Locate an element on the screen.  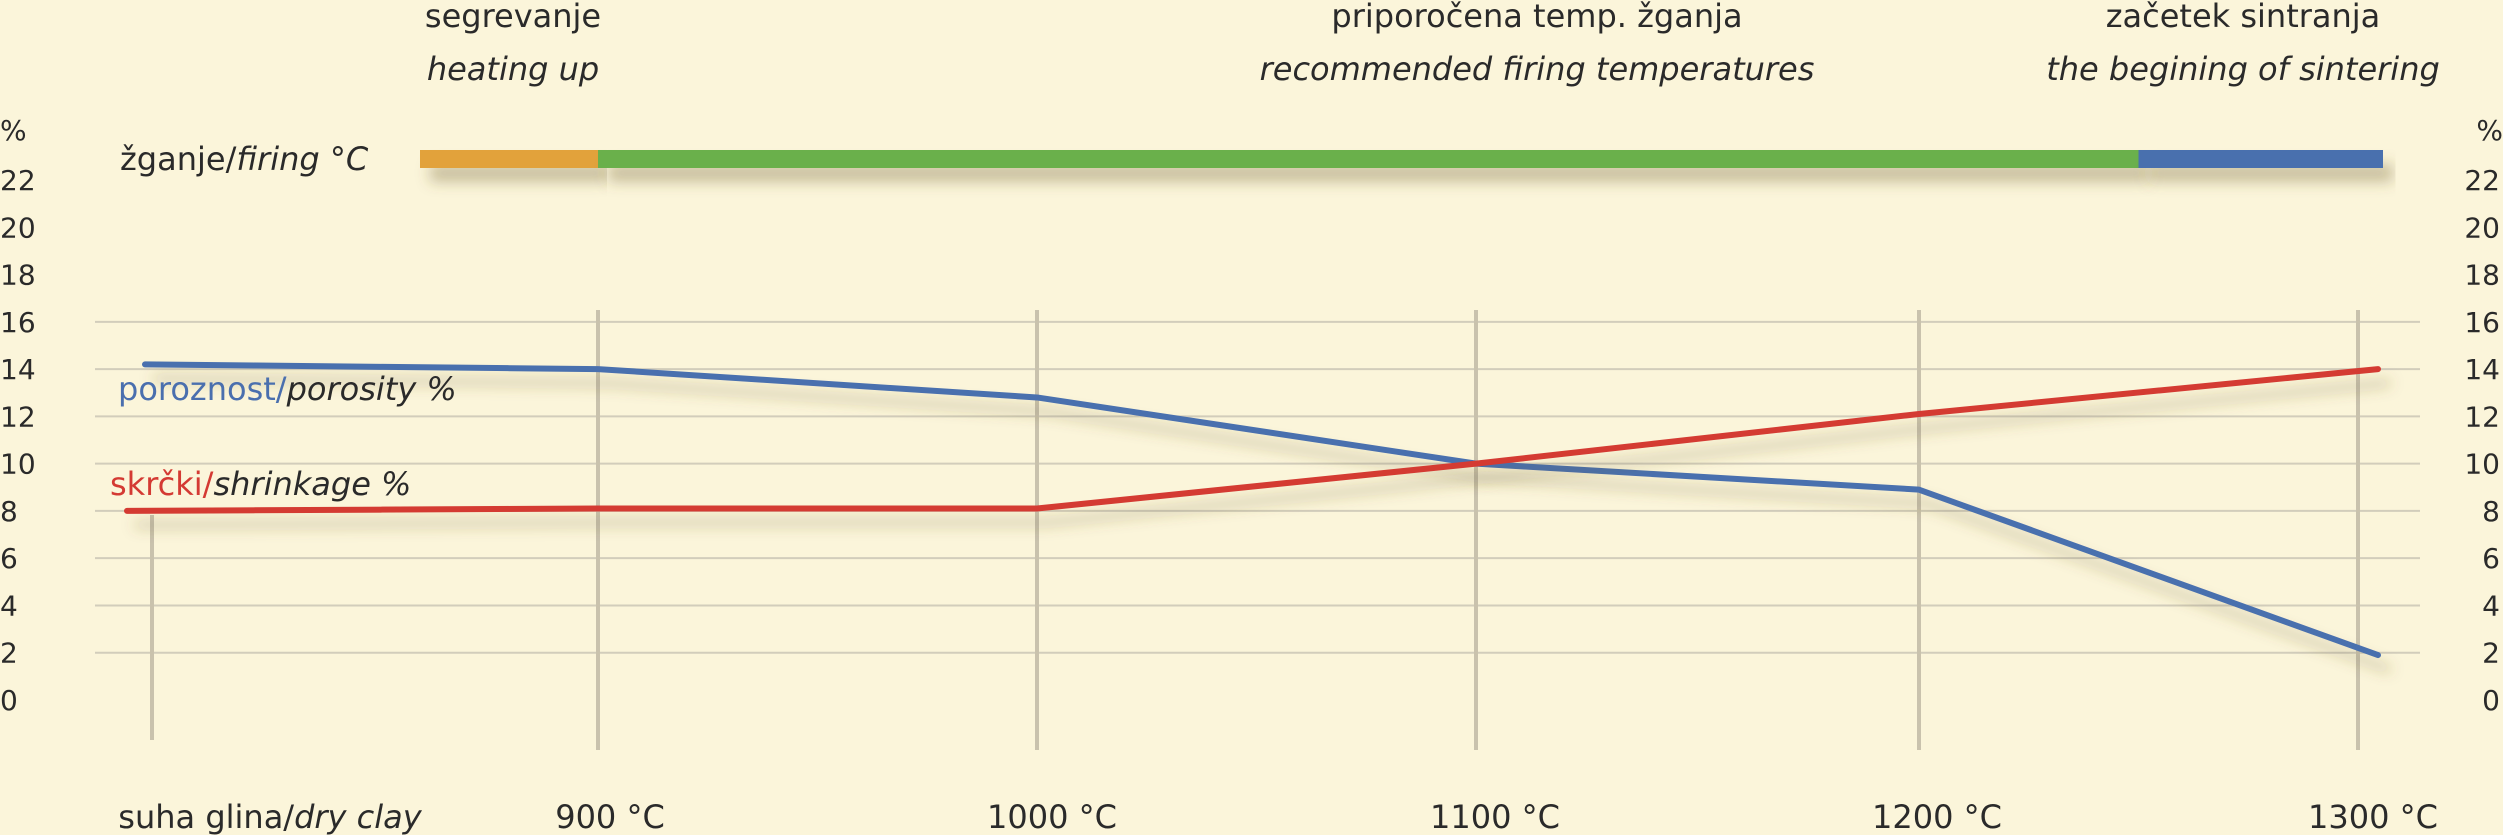
x-tick-label-4-text: 1200 °C is located at coordinates (1937, 816).